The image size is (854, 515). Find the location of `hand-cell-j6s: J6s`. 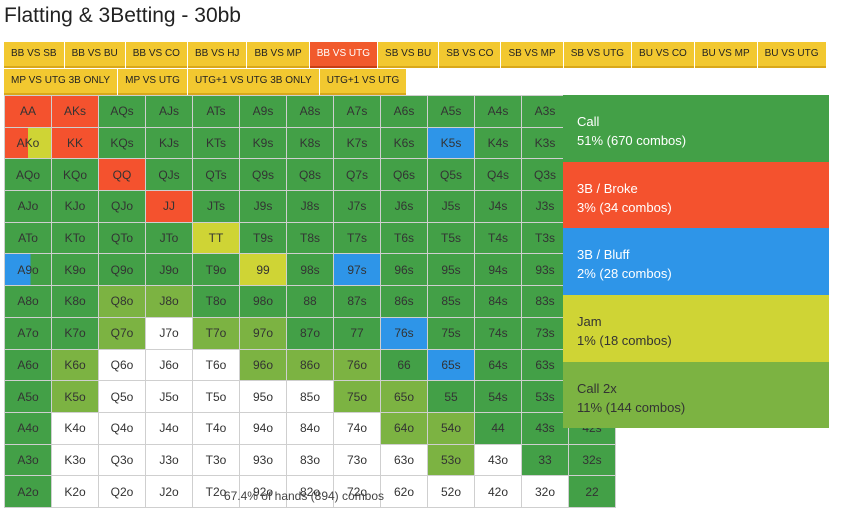

hand-cell-j6s: J6s is located at coordinates (404, 206).